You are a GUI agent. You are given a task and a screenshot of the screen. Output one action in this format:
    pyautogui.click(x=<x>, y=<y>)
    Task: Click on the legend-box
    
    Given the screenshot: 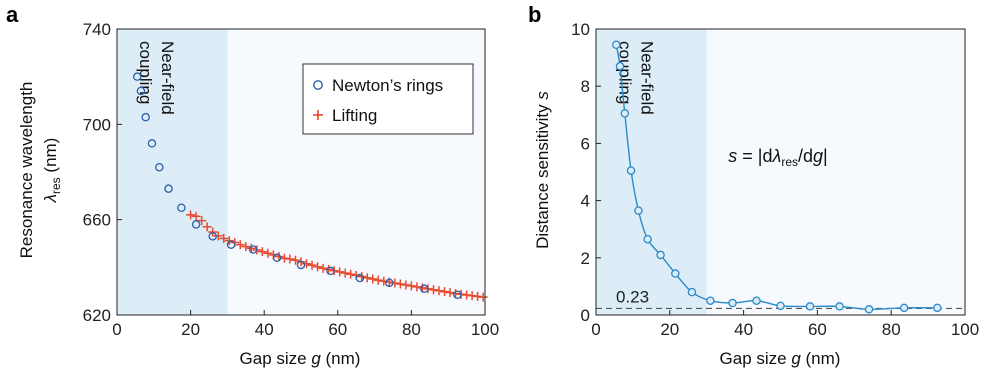 What is the action you would take?
    pyautogui.click(x=388, y=99)
    